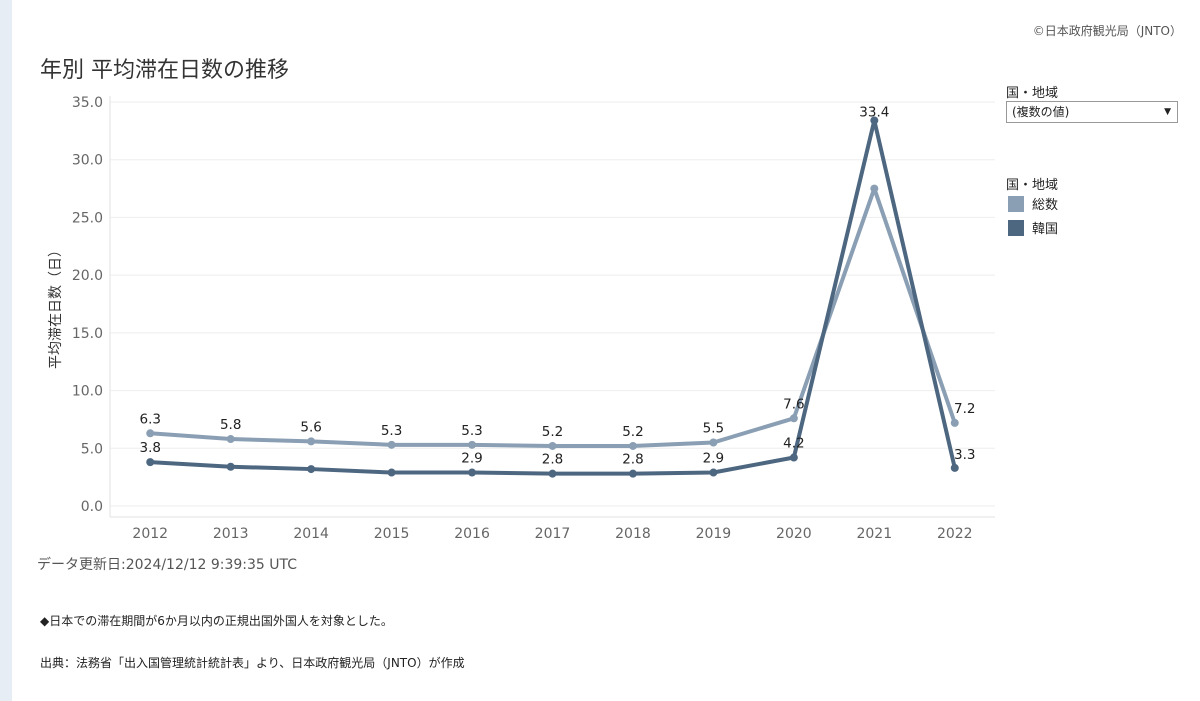 Image resolution: width=1200 pixels, height=701 pixels. What do you see at coordinates (1041, 112) in the screenshot?
I see `filter-value: (複数の値)` at bounding box center [1041, 112].